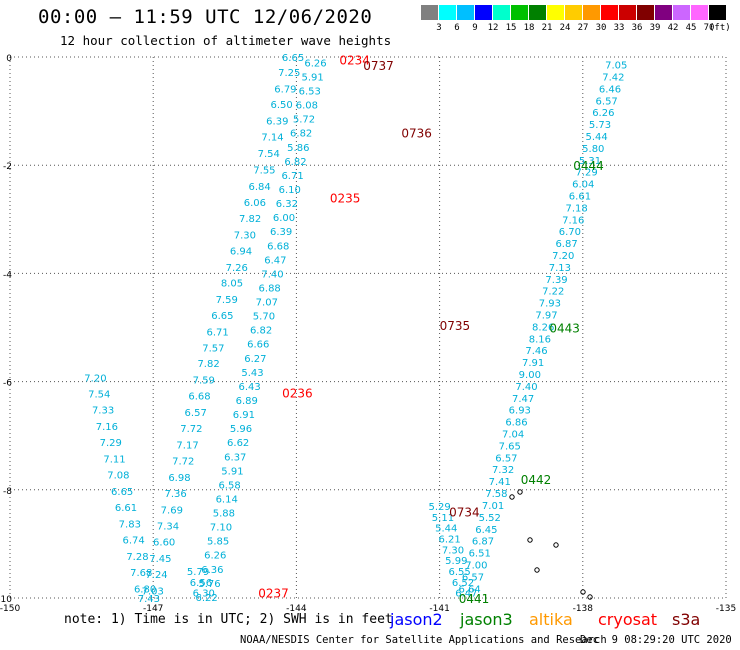 The image size is (740, 650). Describe the element at coordinates (168, 527) in the screenshot. I see `swh-label: 7.34` at that location.